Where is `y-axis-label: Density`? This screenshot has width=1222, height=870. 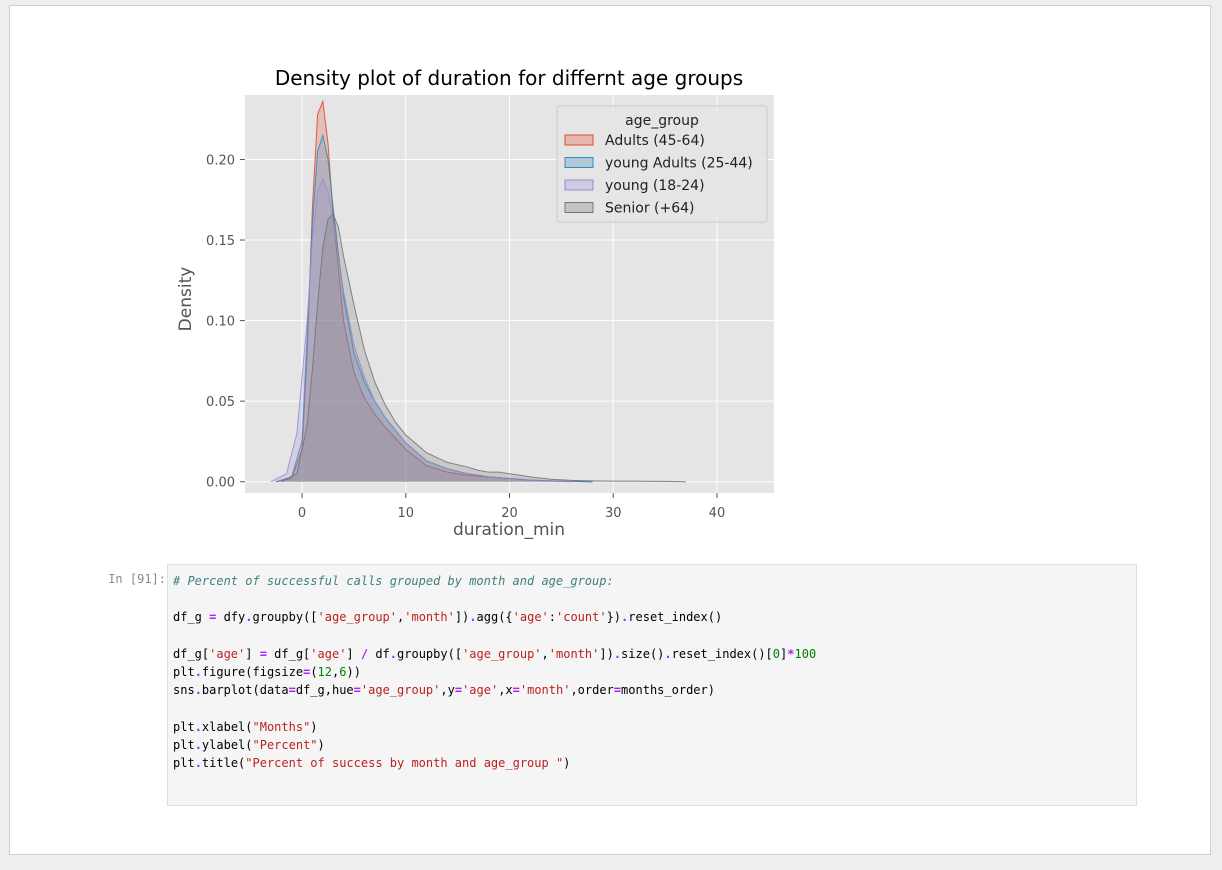
y-axis-label: Density is located at coordinates (186, 299).